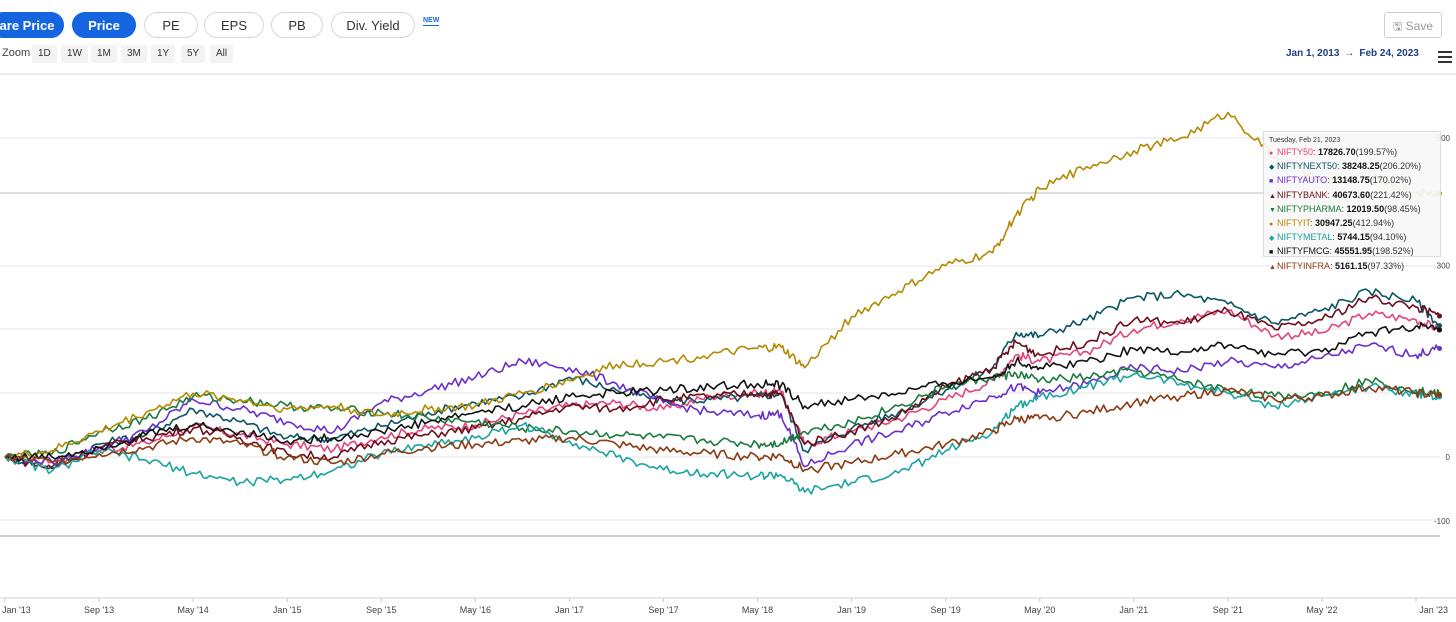 This screenshot has width=1456, height=622. I want to click on date-to: Feb 24, 2023, so click(1389, 53).